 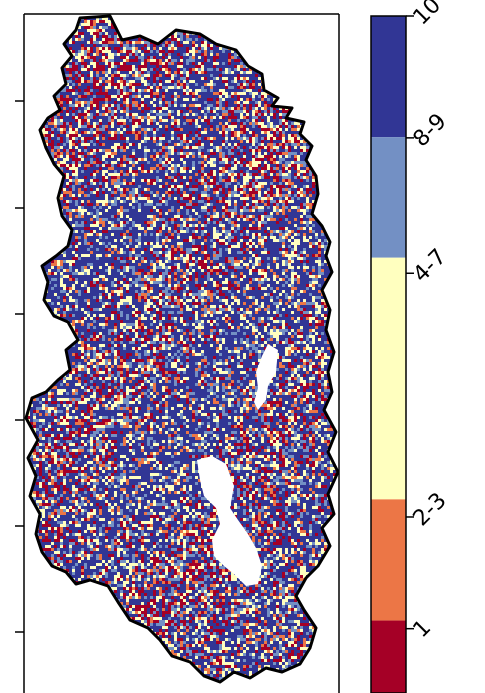 I want to click on colorbar-tick-label: 2-3, so click(x=430, y=509).